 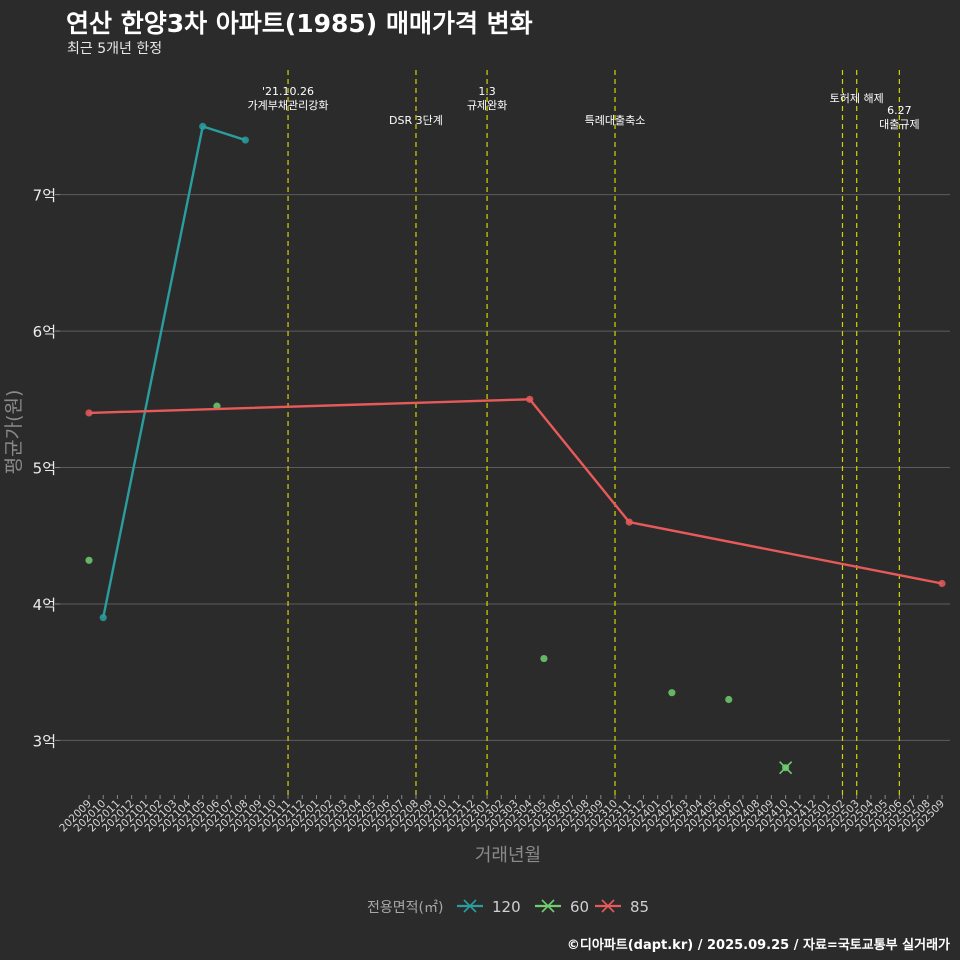 I want to click on y-tick-label: 5억, so click(x=44, y=469).